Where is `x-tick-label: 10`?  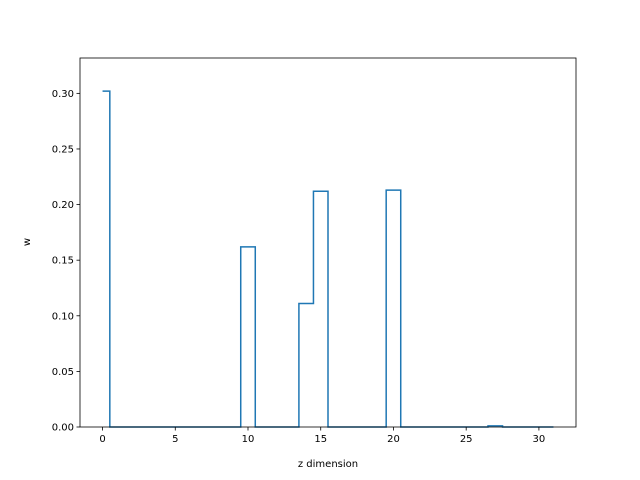
x-tick-label: 10 is located at coordinates (248, 439).